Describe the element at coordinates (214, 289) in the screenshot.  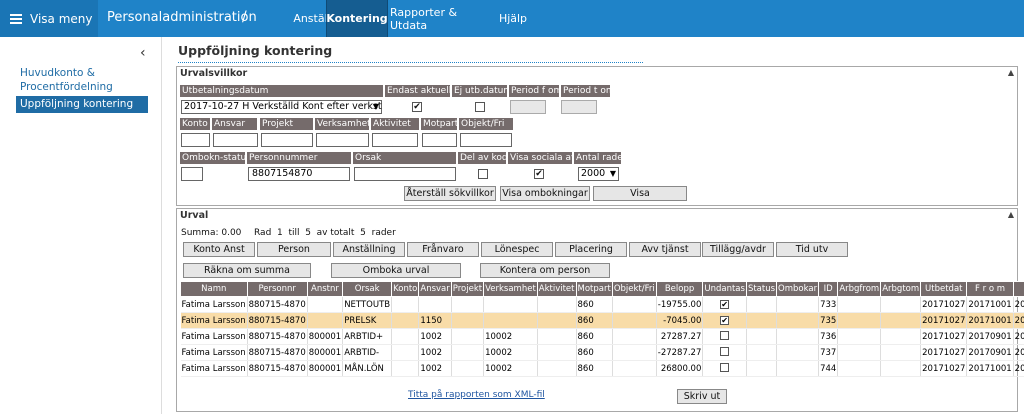
I see `column-header: Namn` at that location.